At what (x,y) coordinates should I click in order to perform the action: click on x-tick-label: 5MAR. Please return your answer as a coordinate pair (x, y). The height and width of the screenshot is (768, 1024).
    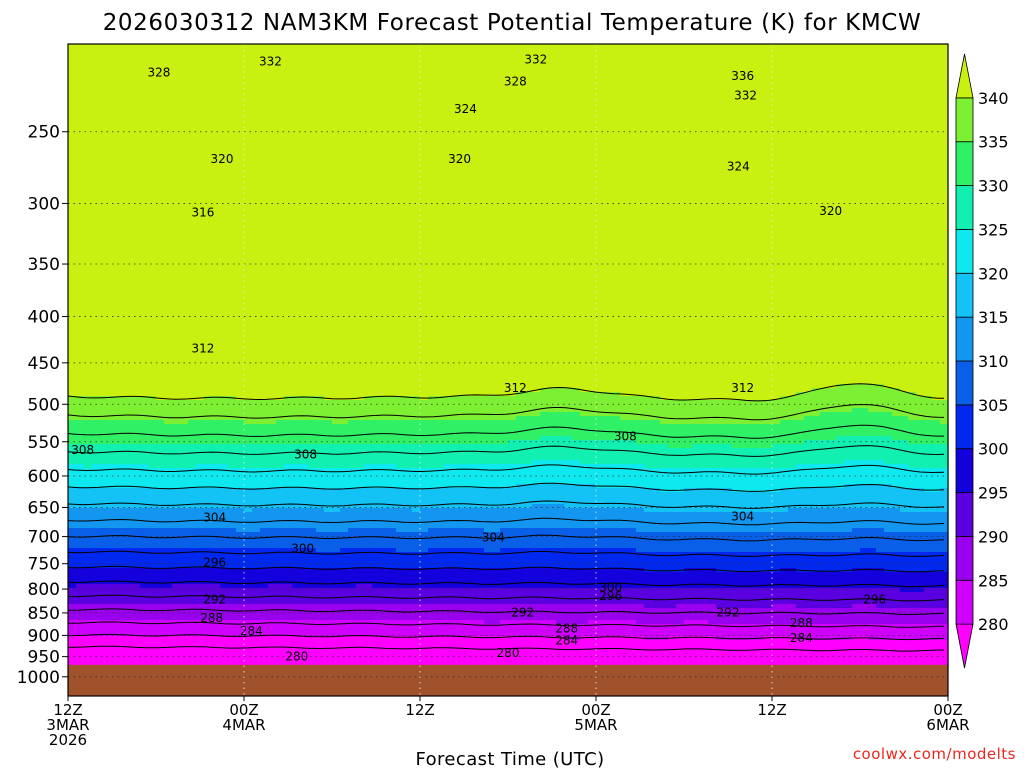
    Looking at the image, I should click on (595, 725).